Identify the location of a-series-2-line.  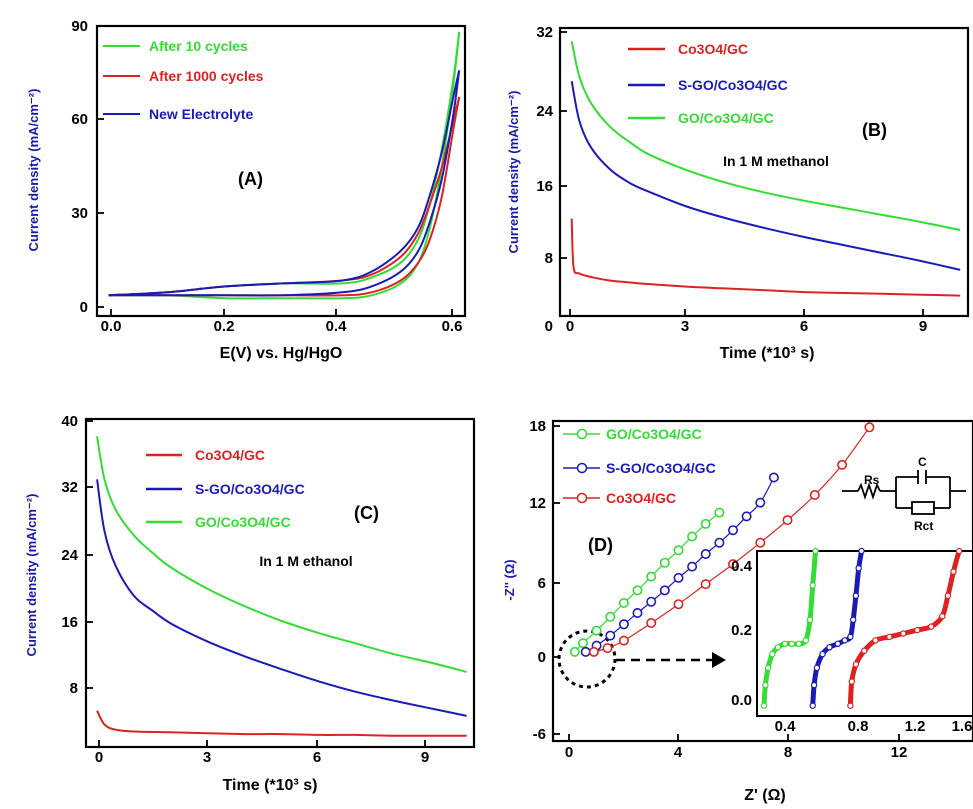
(284, 183).